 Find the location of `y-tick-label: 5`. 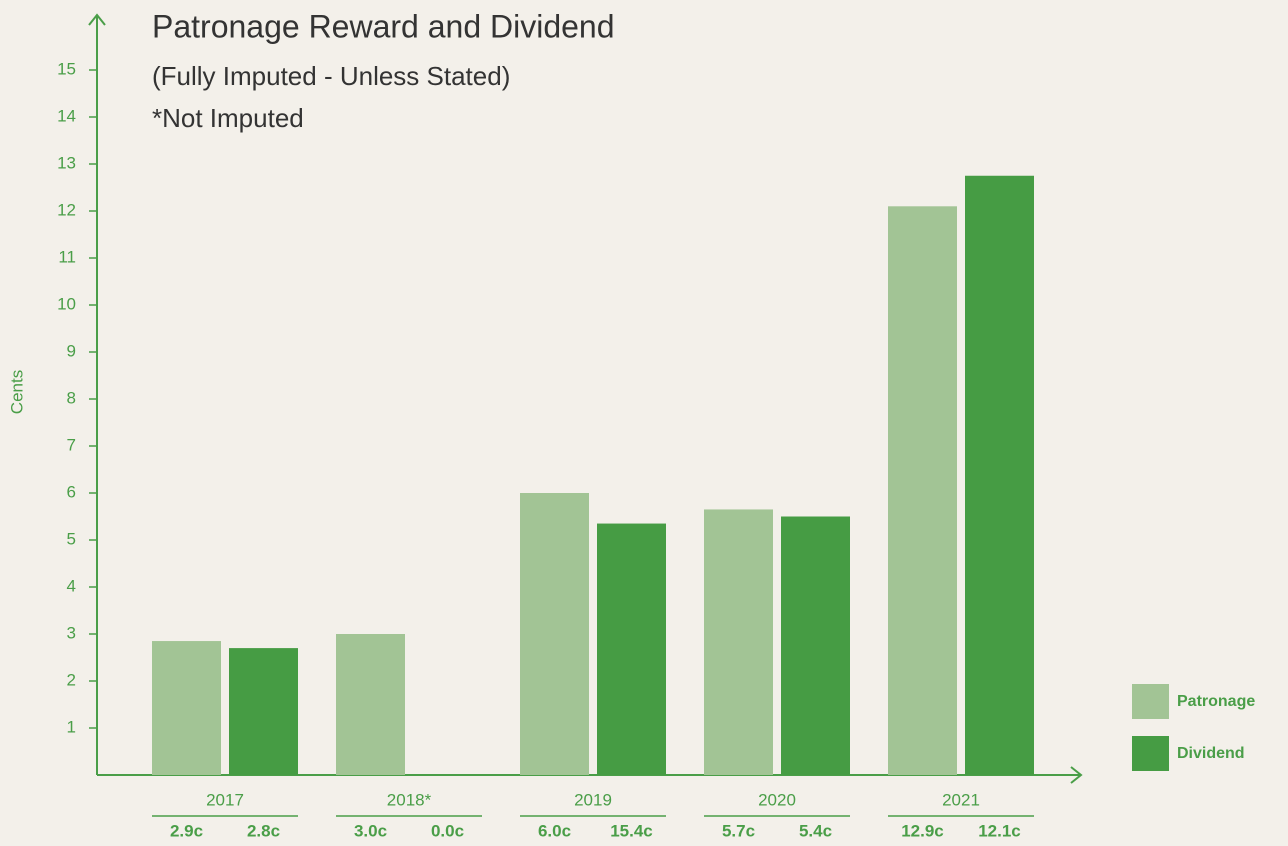

y-tick-label: 5 is located at coordinates (71, 538).